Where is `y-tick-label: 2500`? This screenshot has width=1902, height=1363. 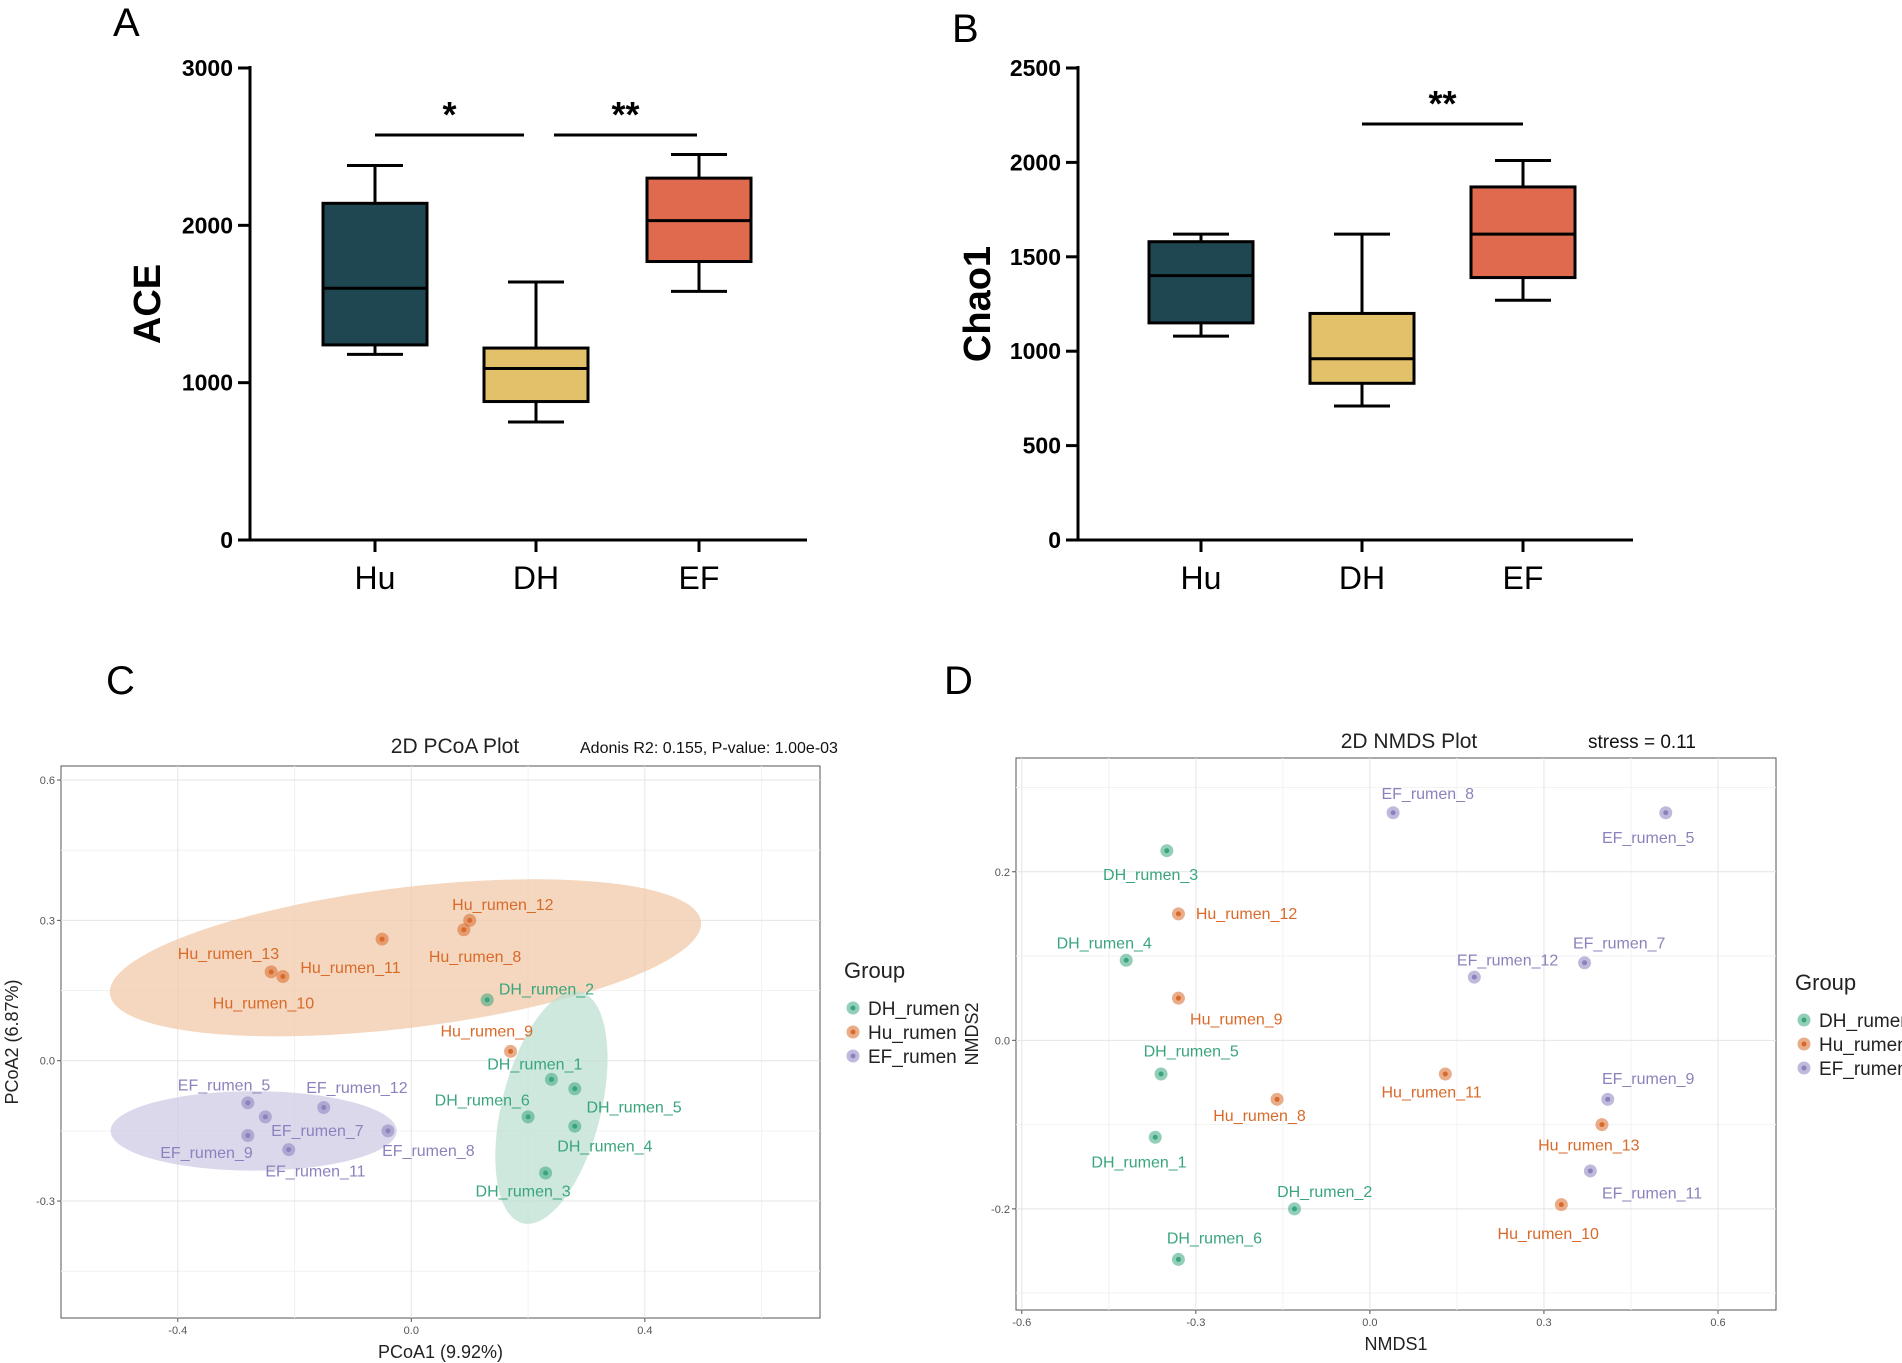 y-tick-label: 2500 is located at coordinates (1035, 68).